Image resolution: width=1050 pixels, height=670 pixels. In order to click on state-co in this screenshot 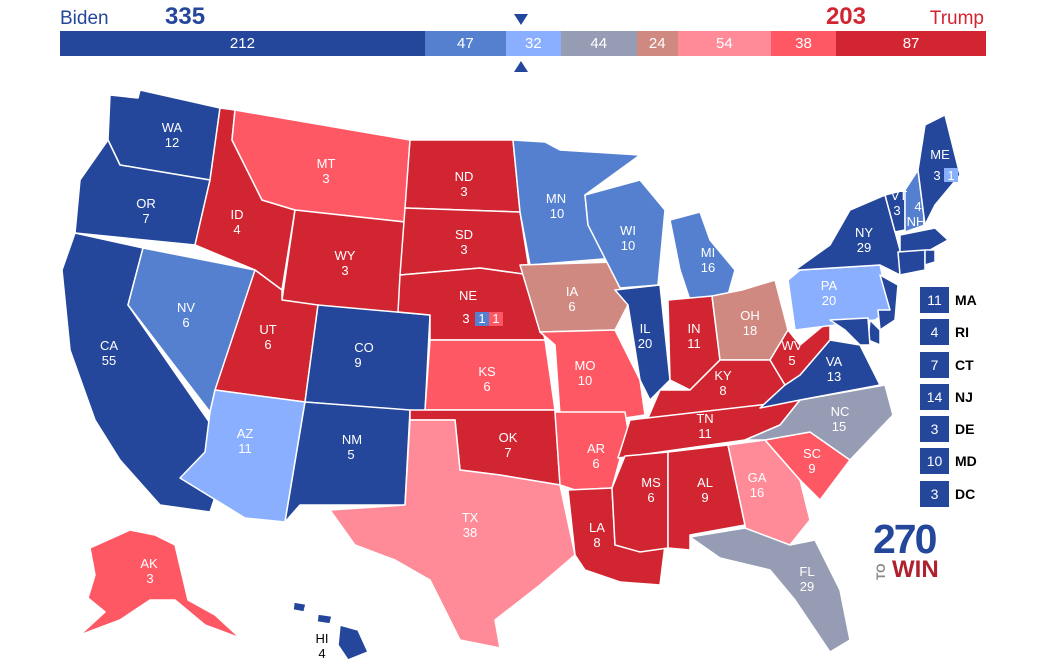, I will do `click(367, 358)`.